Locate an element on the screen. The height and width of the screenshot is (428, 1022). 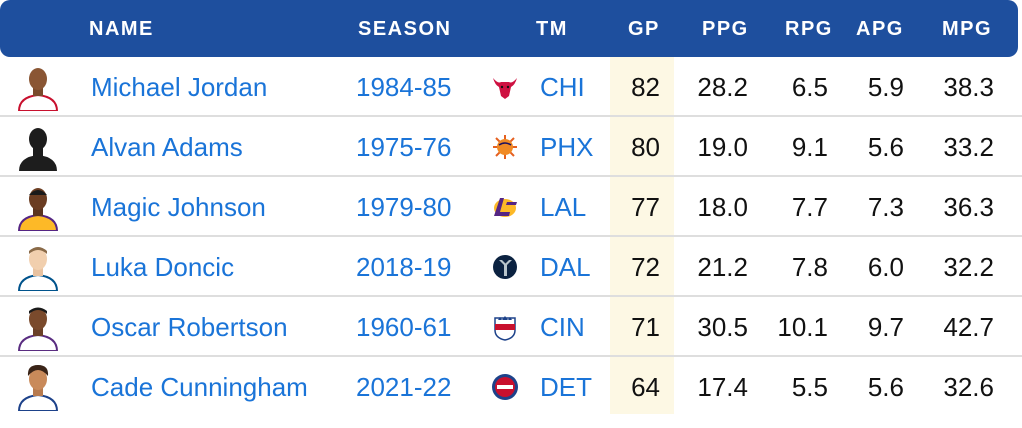
column-header-apg: APG is located at coordinates (880, 29).